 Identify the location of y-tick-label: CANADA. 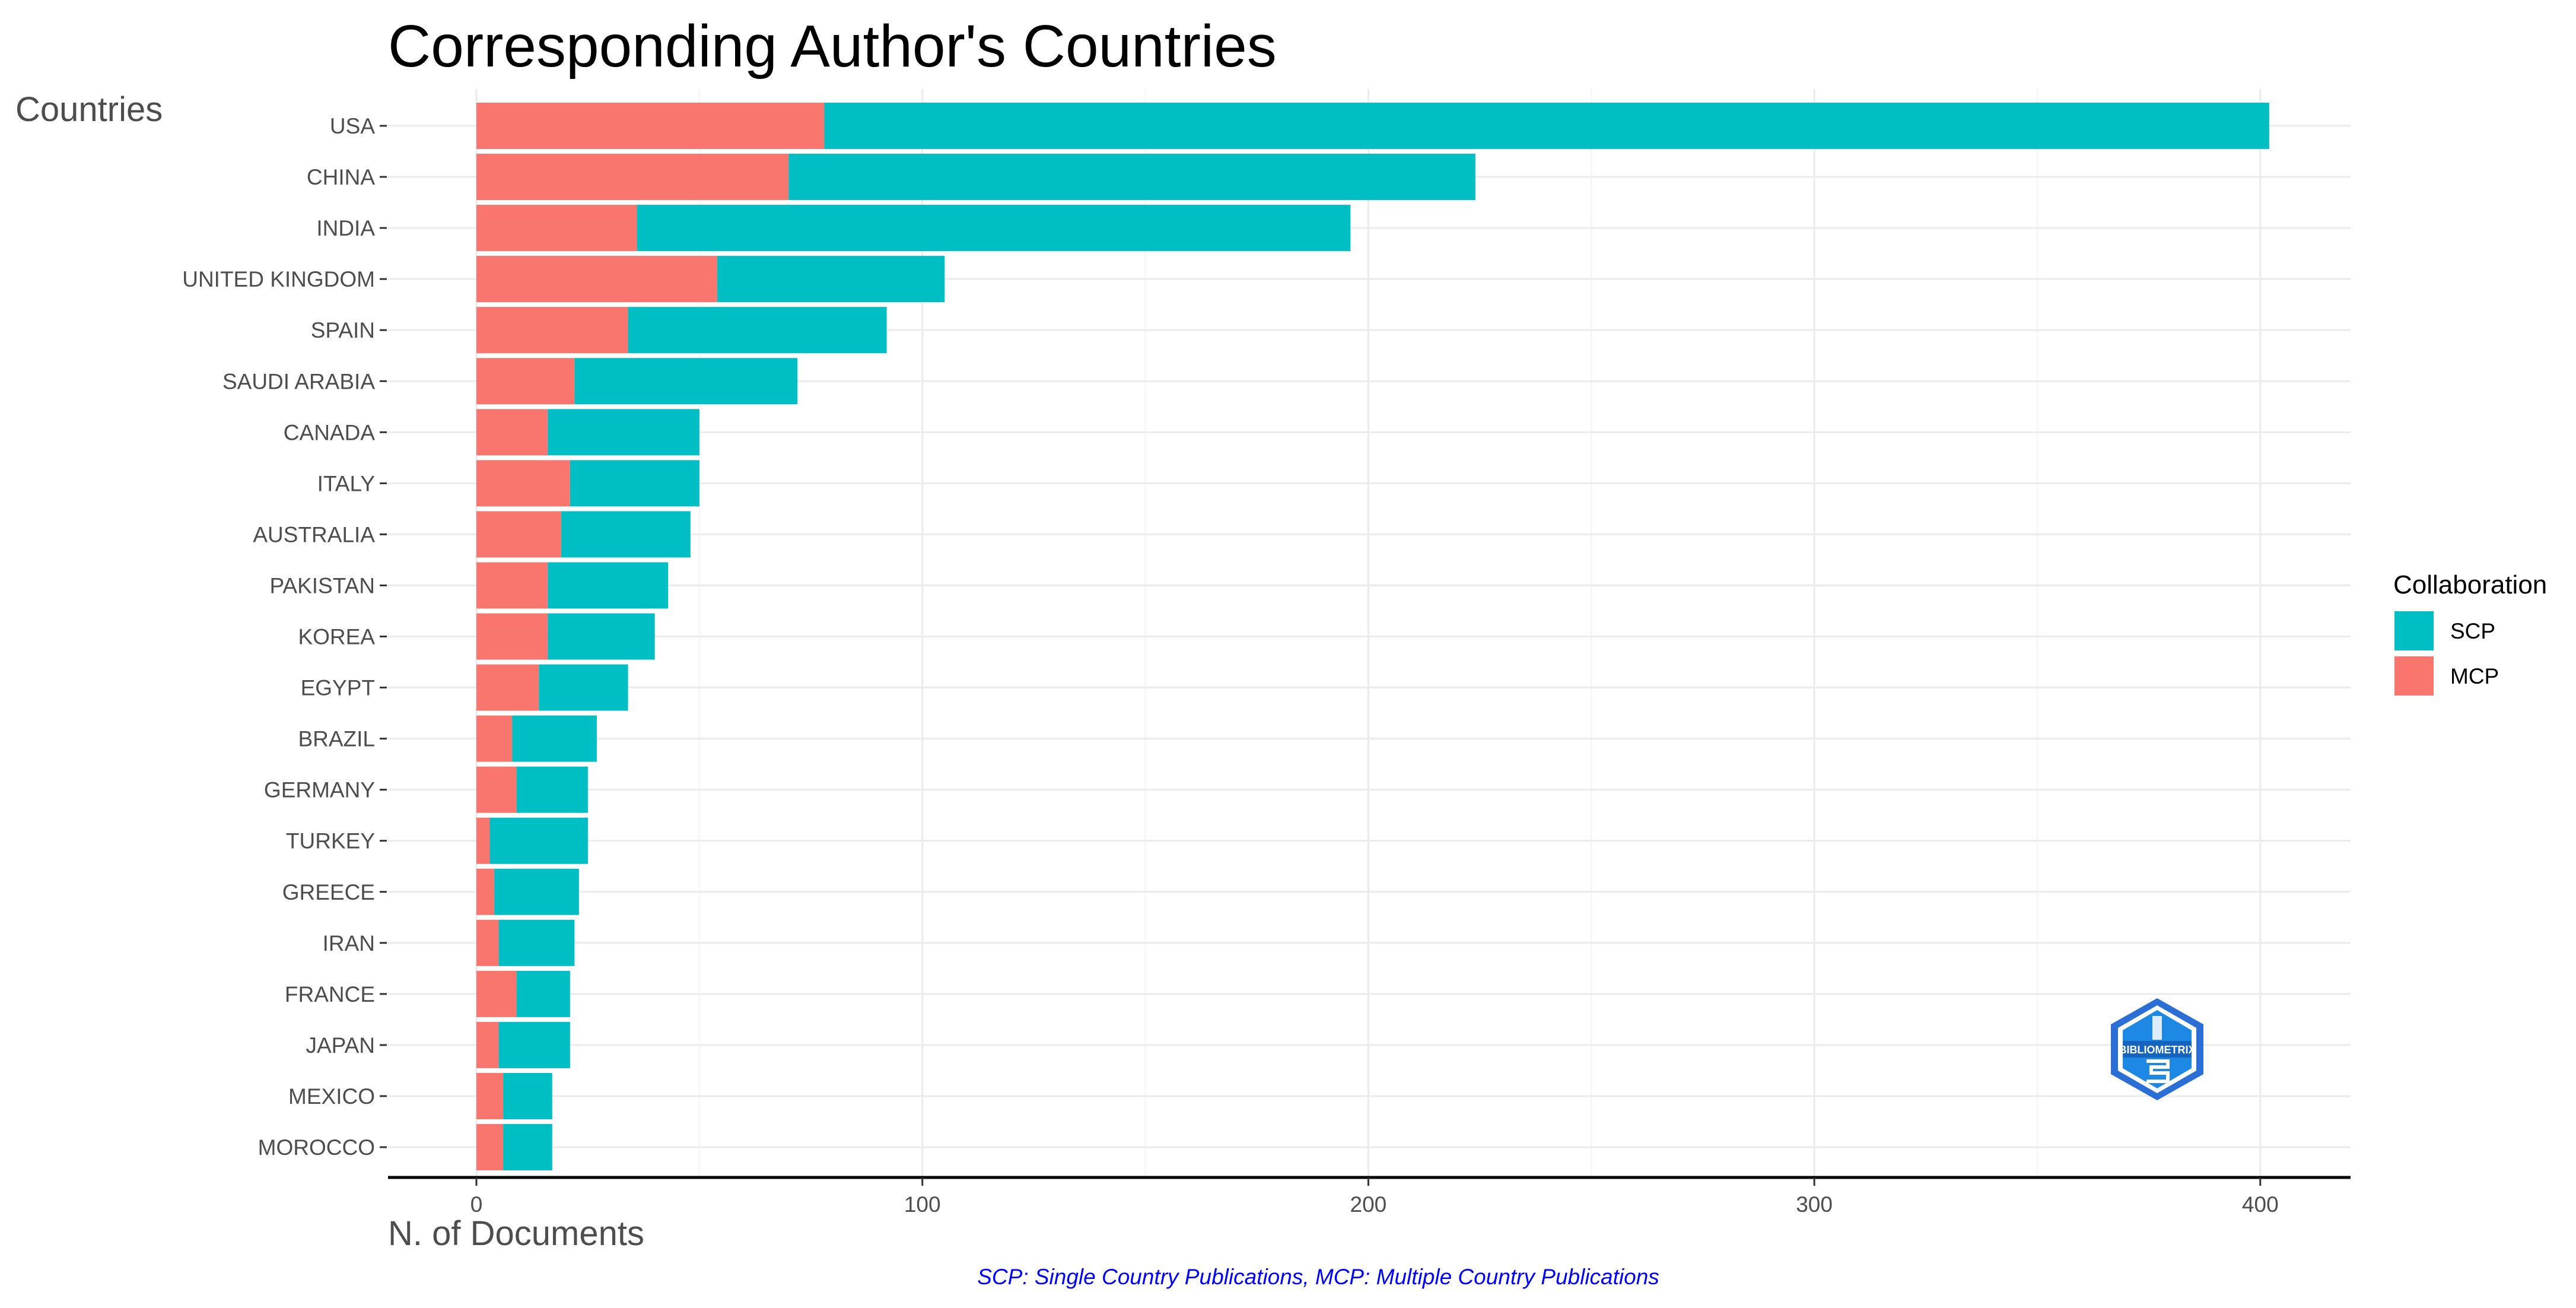
(330, 432).